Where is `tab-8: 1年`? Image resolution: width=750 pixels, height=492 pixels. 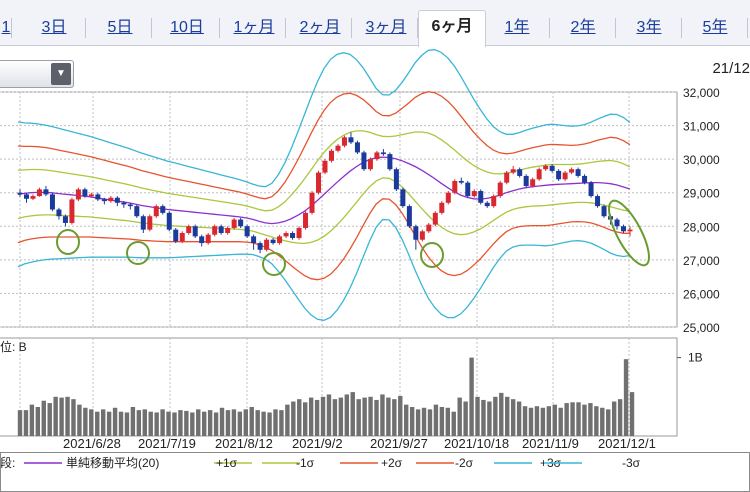
tab-8: 1年 is located at coordinates (517, 28).